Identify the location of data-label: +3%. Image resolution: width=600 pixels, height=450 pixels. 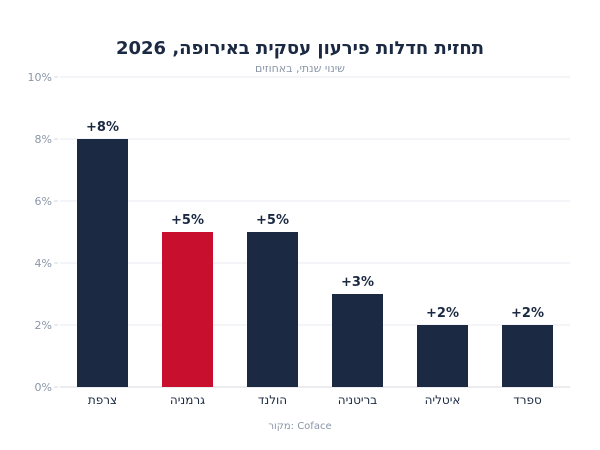
(357, 282).